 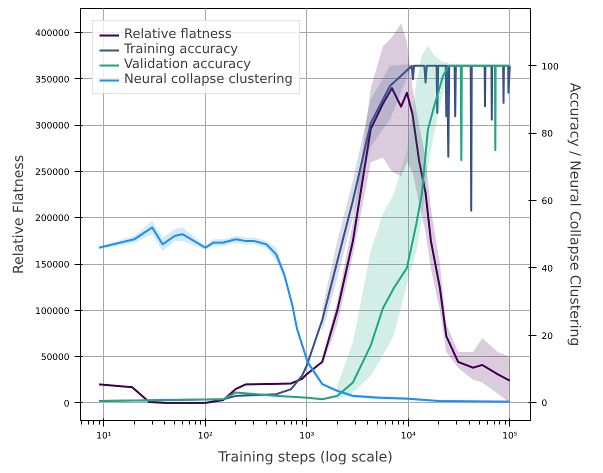 What do you see at coordinates (574, 214) in the screenshot?
I see `y2-axis-title: Accuracy / Neural Collapse Clustering` at bounding box center [574, 214].